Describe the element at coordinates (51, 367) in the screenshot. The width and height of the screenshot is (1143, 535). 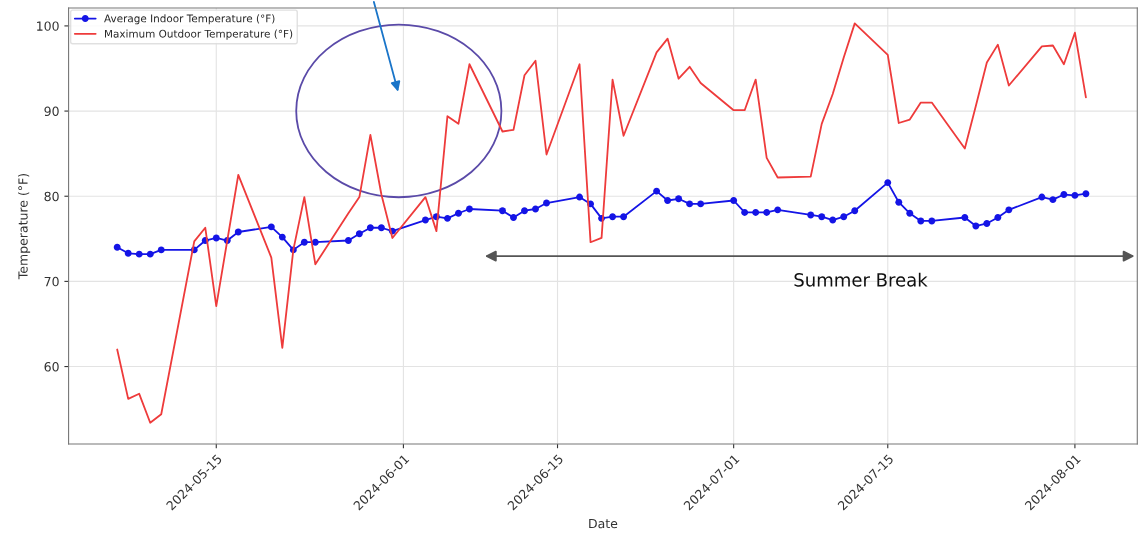
I see `y-tick-label: 60` at that location.